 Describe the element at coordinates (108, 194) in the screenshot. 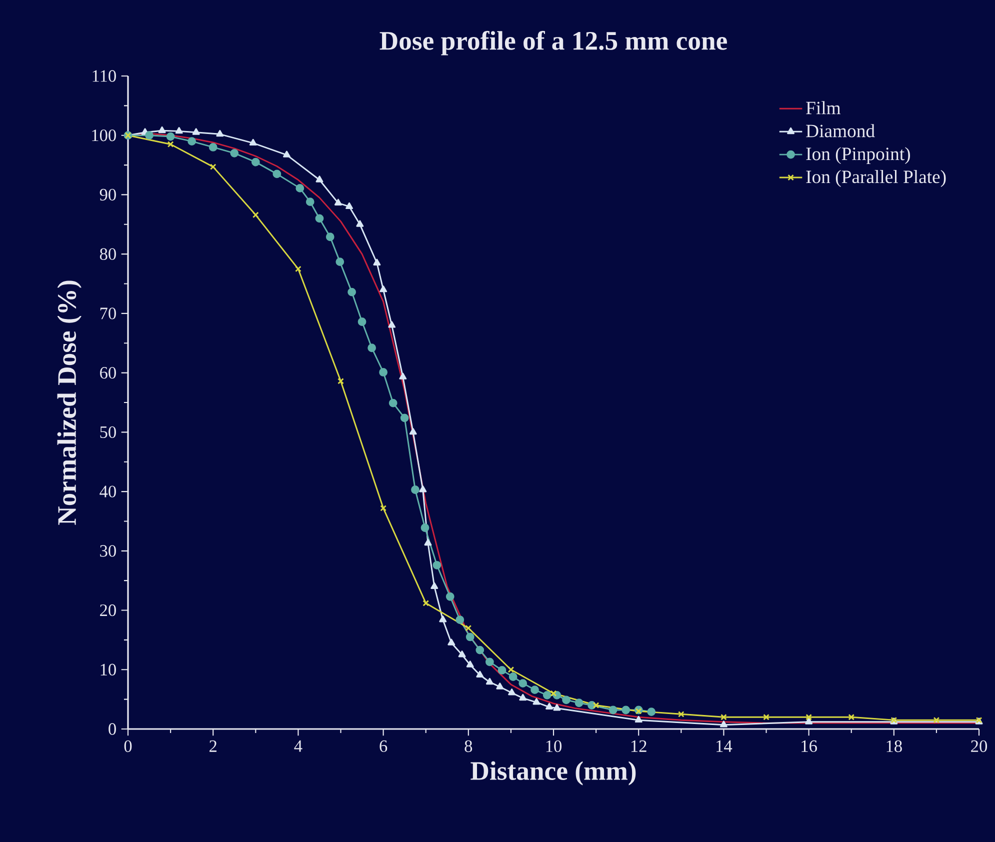

I see `y-tick-label: 90` at that location.